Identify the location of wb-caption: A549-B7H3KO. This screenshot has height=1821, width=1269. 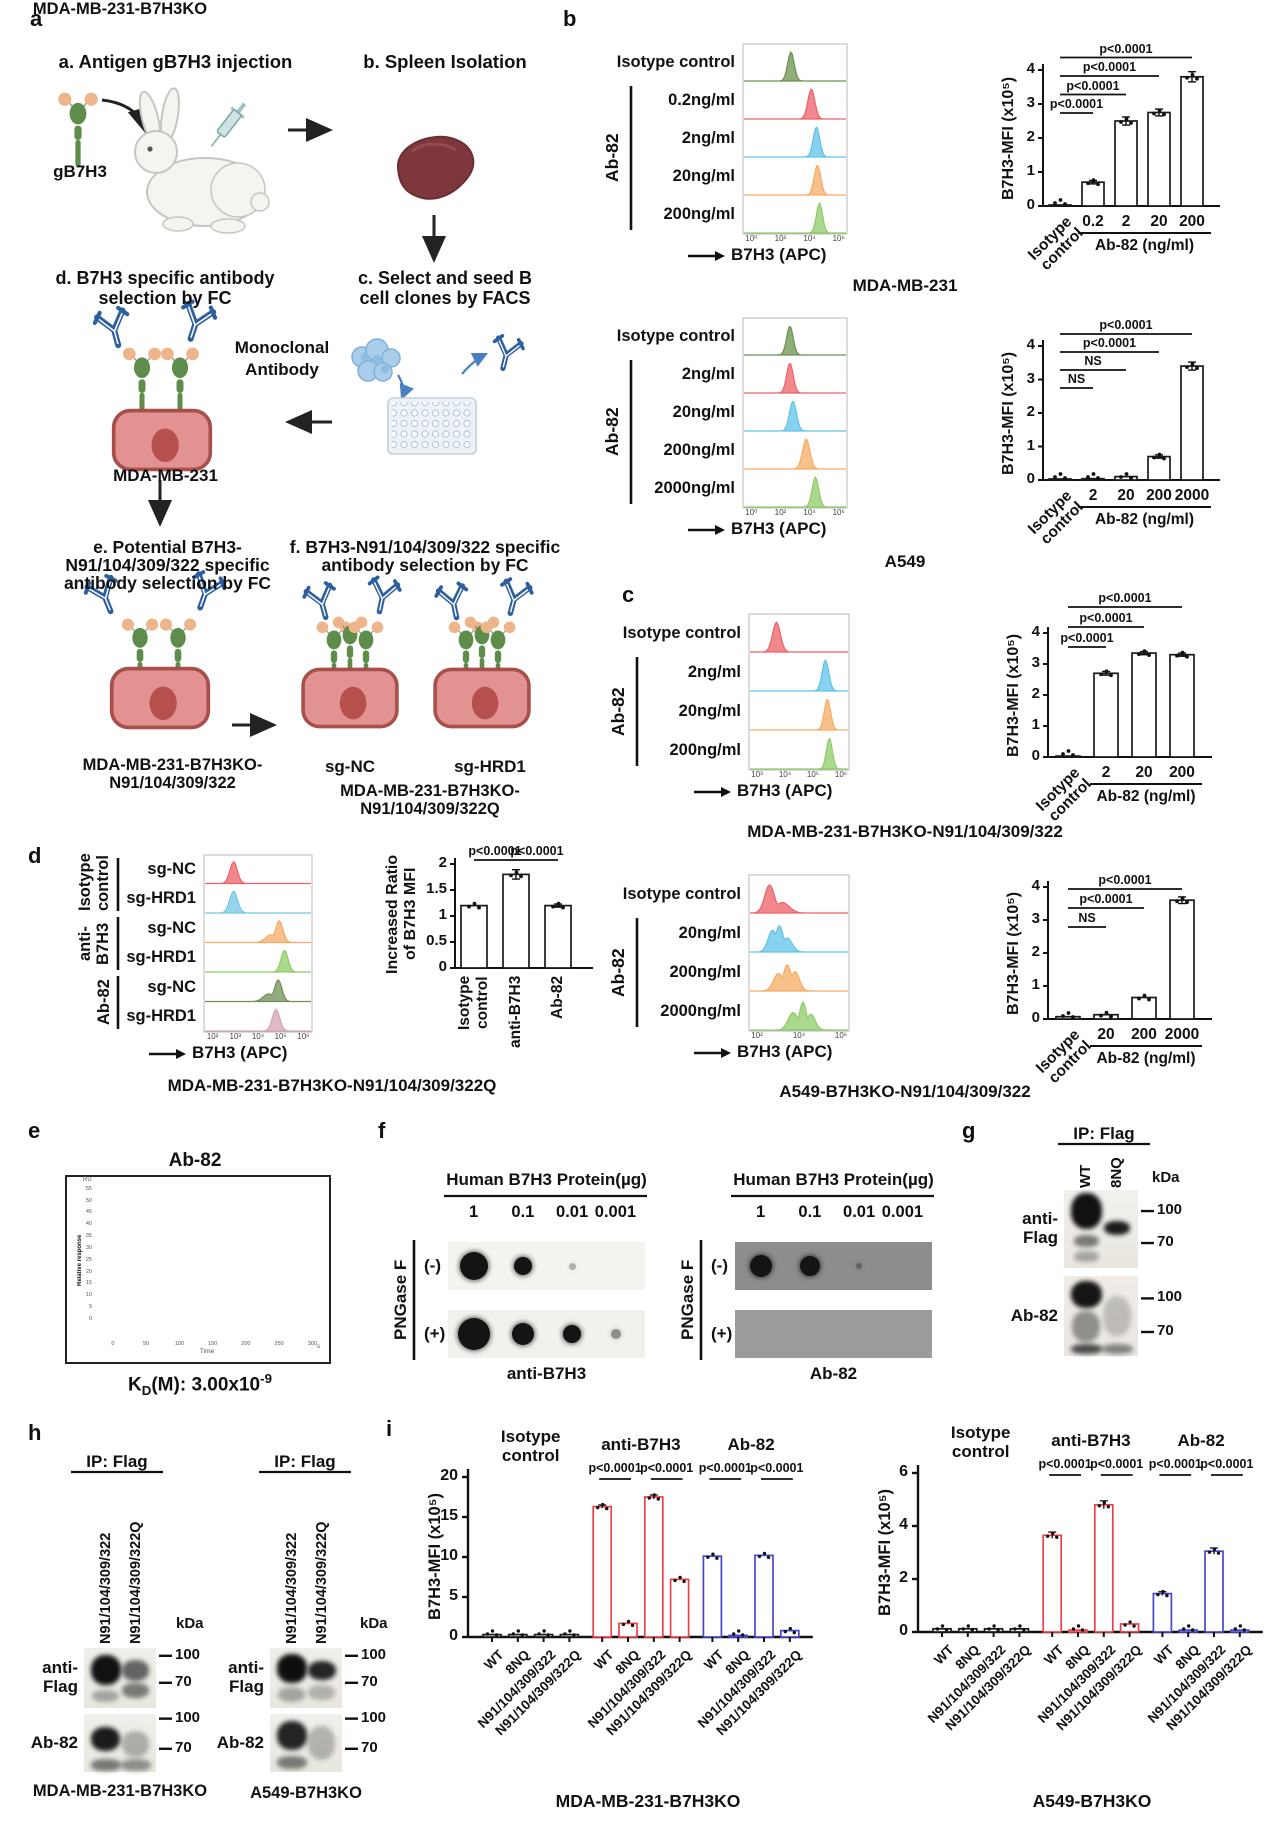
(306, 1793).